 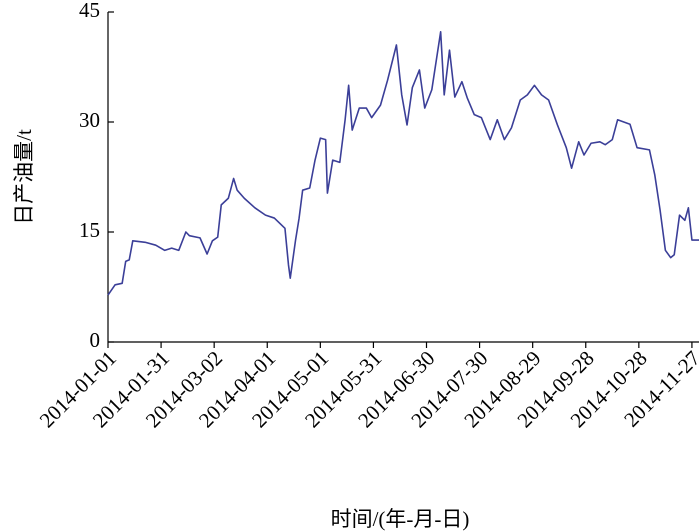 What do you see at coordinates (89, 230) in the screenshot?
I see `y-tick-label: 15` at bounding box center [89, 230].